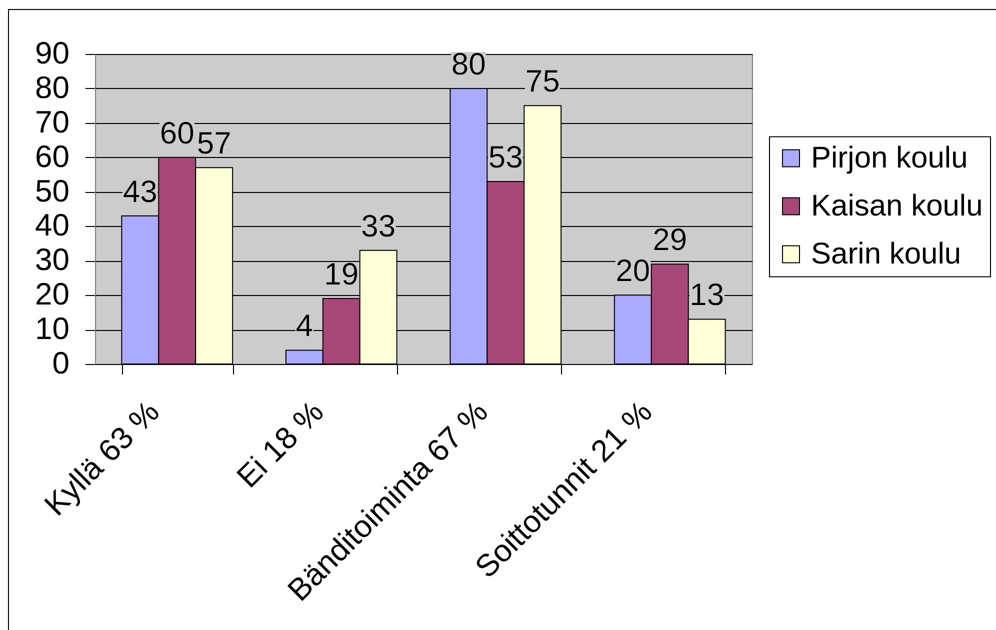 This screenshot has width=996, height=630. Describe the element at coordinates (468, 64) in the screenshot. I see `data-label: 80` at that location.